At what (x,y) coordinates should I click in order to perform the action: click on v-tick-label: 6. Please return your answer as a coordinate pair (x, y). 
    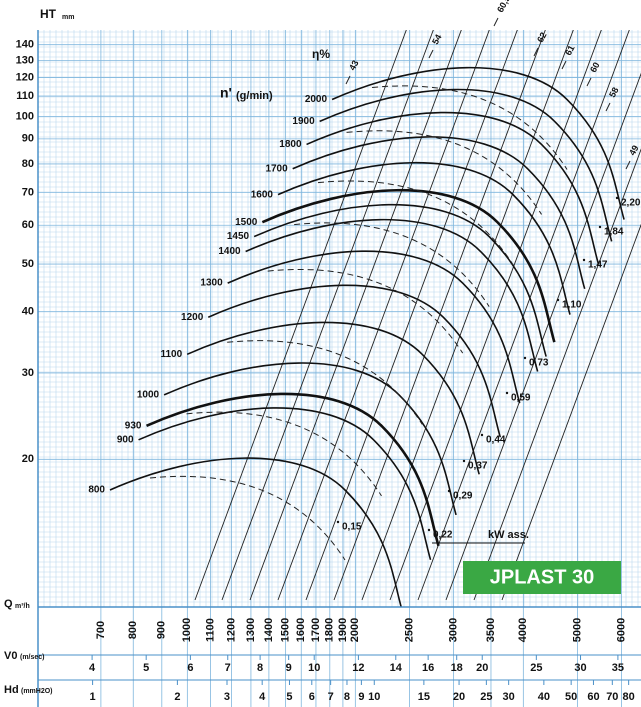
    Looking at the image, I should click on (190, 668).